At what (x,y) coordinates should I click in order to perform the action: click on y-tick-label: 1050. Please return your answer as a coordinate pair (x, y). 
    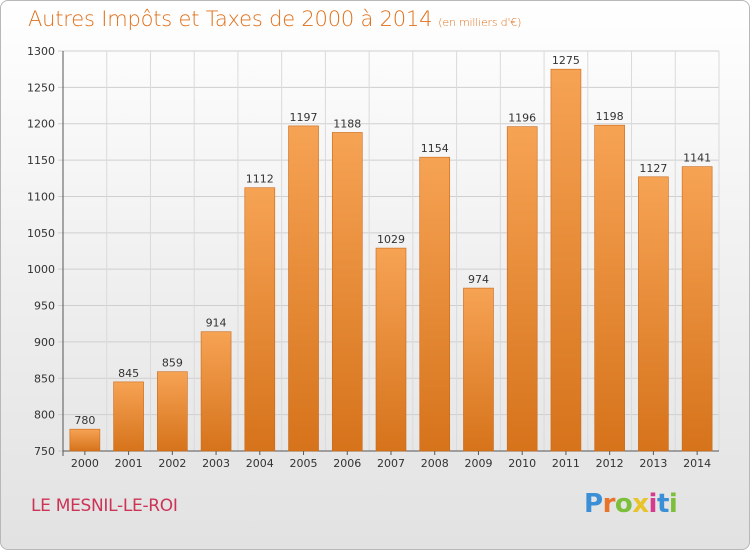
    Looking at the image, I should click on (41, 233).